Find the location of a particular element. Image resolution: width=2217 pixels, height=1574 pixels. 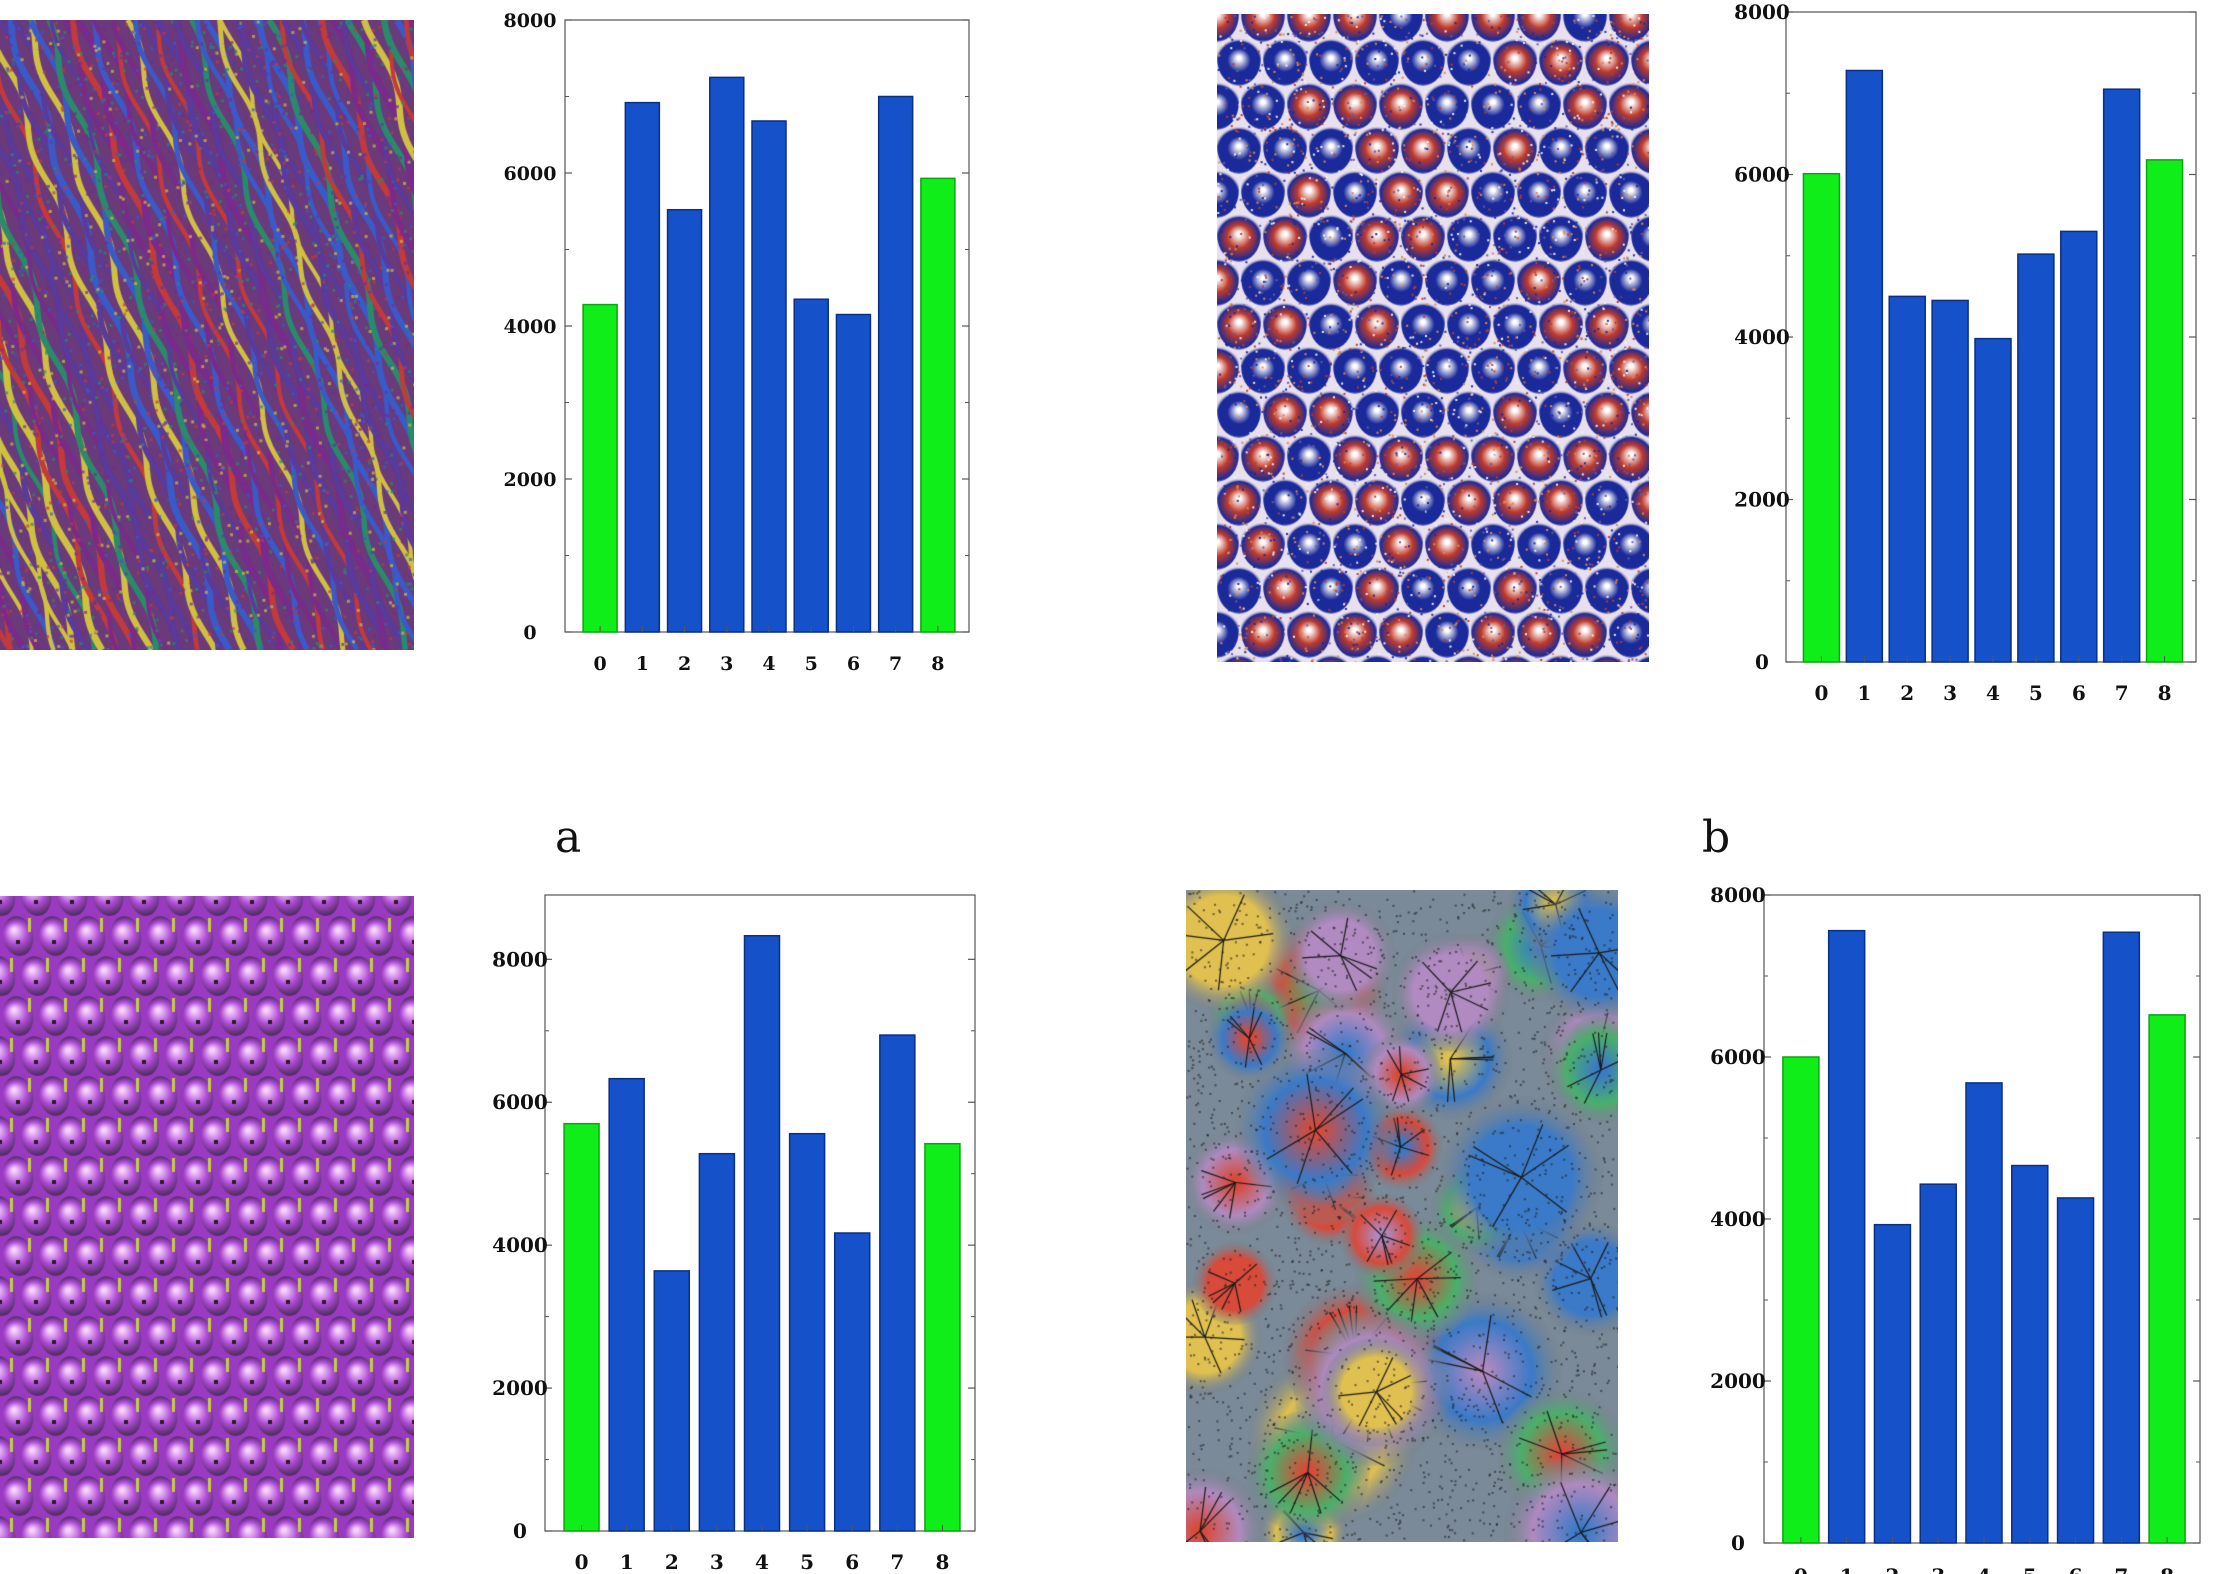

panel-label-b: b is located at coordinates (1716, 837).